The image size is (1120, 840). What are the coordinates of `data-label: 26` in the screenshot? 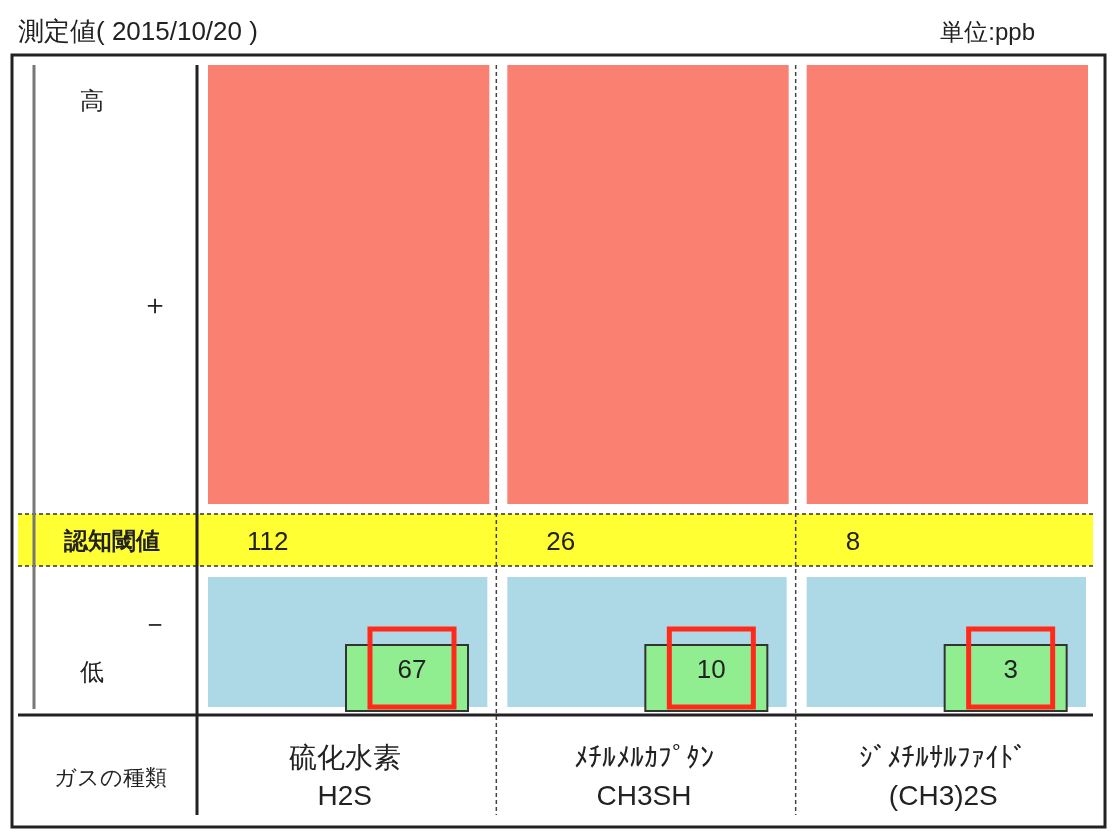 It's located at (561, 541).